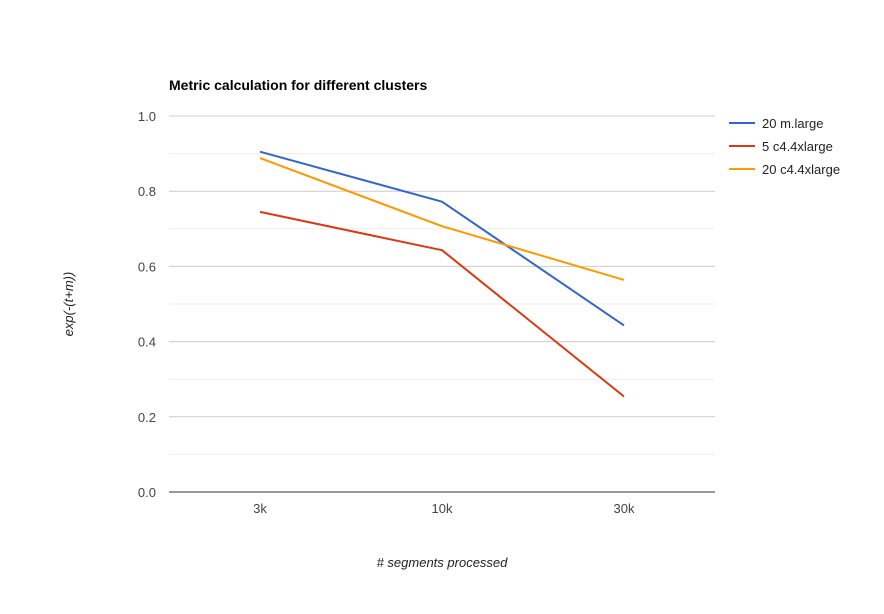  I want to click on legend-label-2: 5 c4.4xlarge, so click(797, 146).